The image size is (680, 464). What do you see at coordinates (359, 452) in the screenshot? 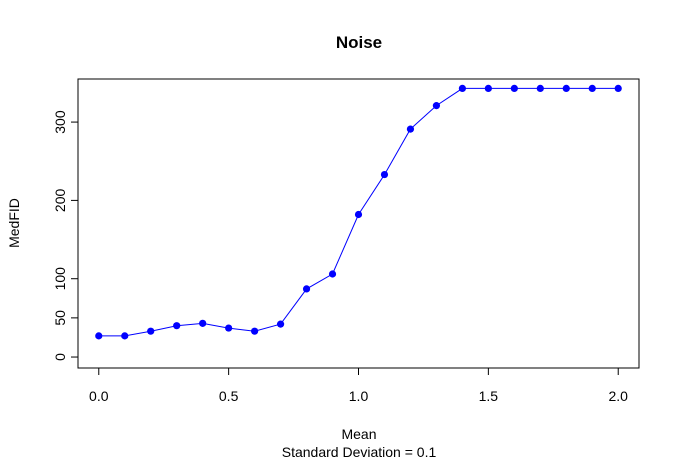
I see `x-axis-subtitle: Standard Deviation = 0.1` at bounding box center [359, 452].